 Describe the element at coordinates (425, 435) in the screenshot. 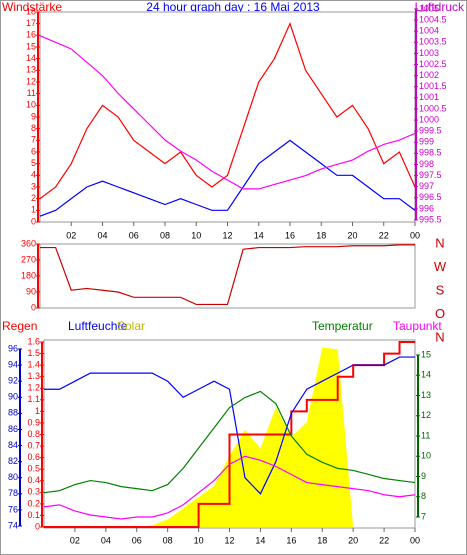

I see `y-tick-label: 11` at that location.